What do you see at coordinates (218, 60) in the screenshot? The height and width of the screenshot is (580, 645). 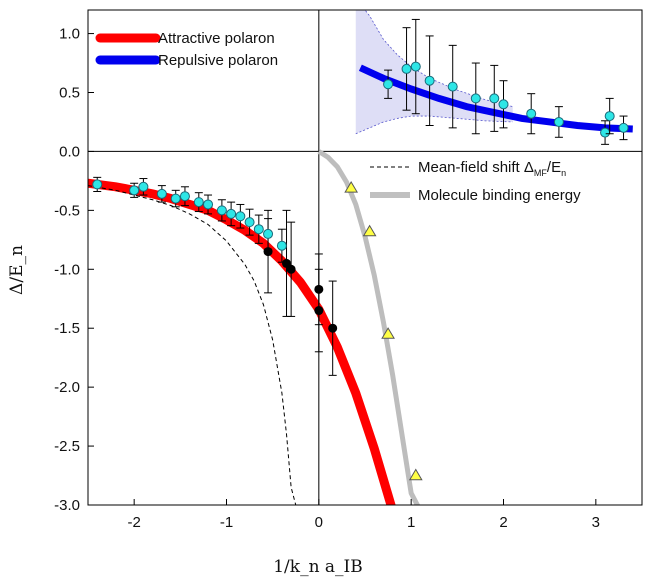 I see `legend-label: Repulsive polaron` at bounding box center [218, 60].